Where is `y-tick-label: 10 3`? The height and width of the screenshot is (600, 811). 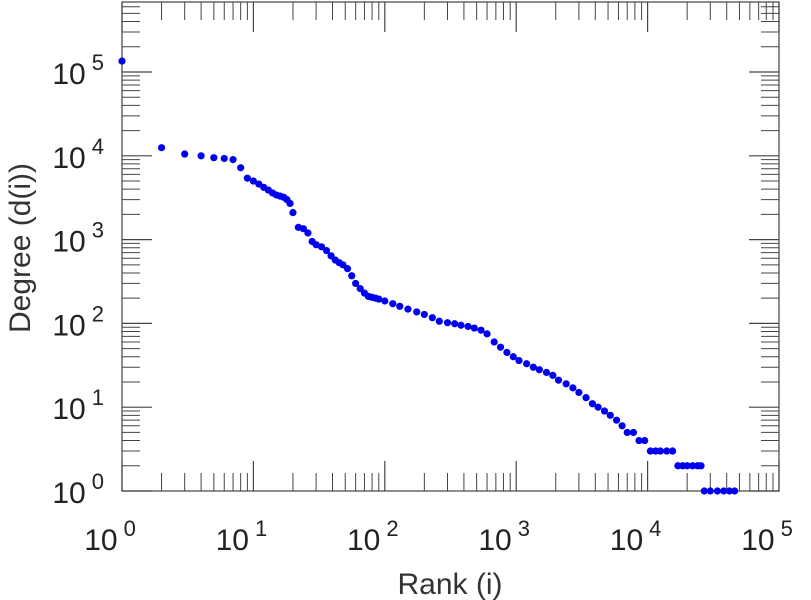 y-tick-label: 10 3 is located at coordinates (78, 238).